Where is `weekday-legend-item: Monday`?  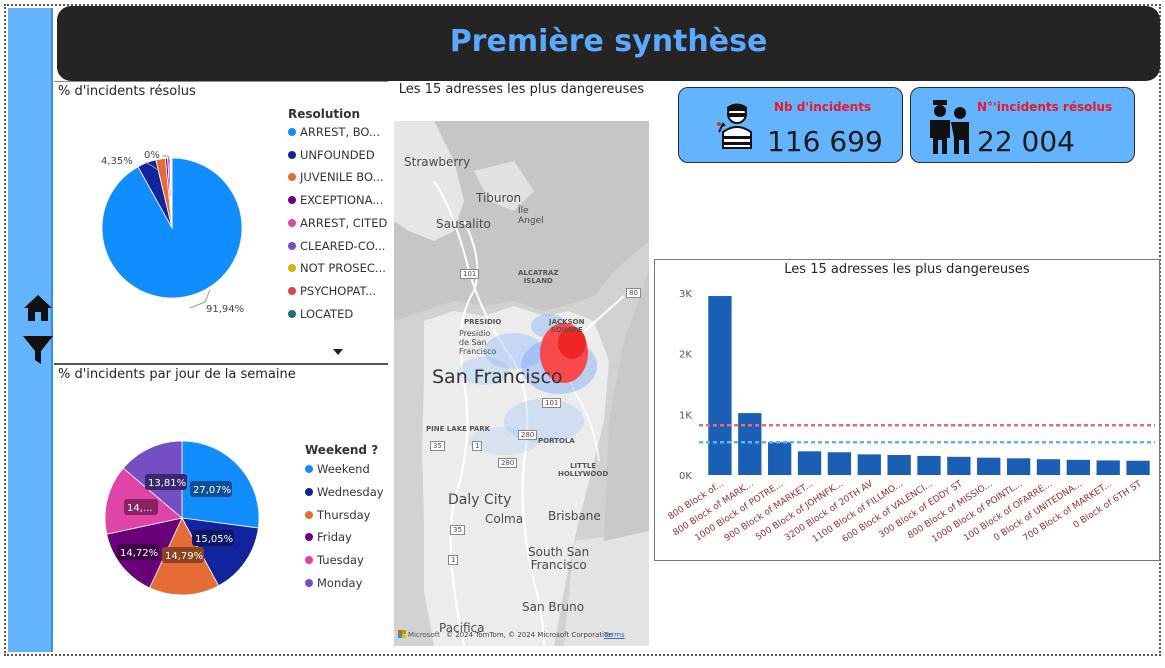 weekday-legend-item: Monday is located at coordinates (333, 583).